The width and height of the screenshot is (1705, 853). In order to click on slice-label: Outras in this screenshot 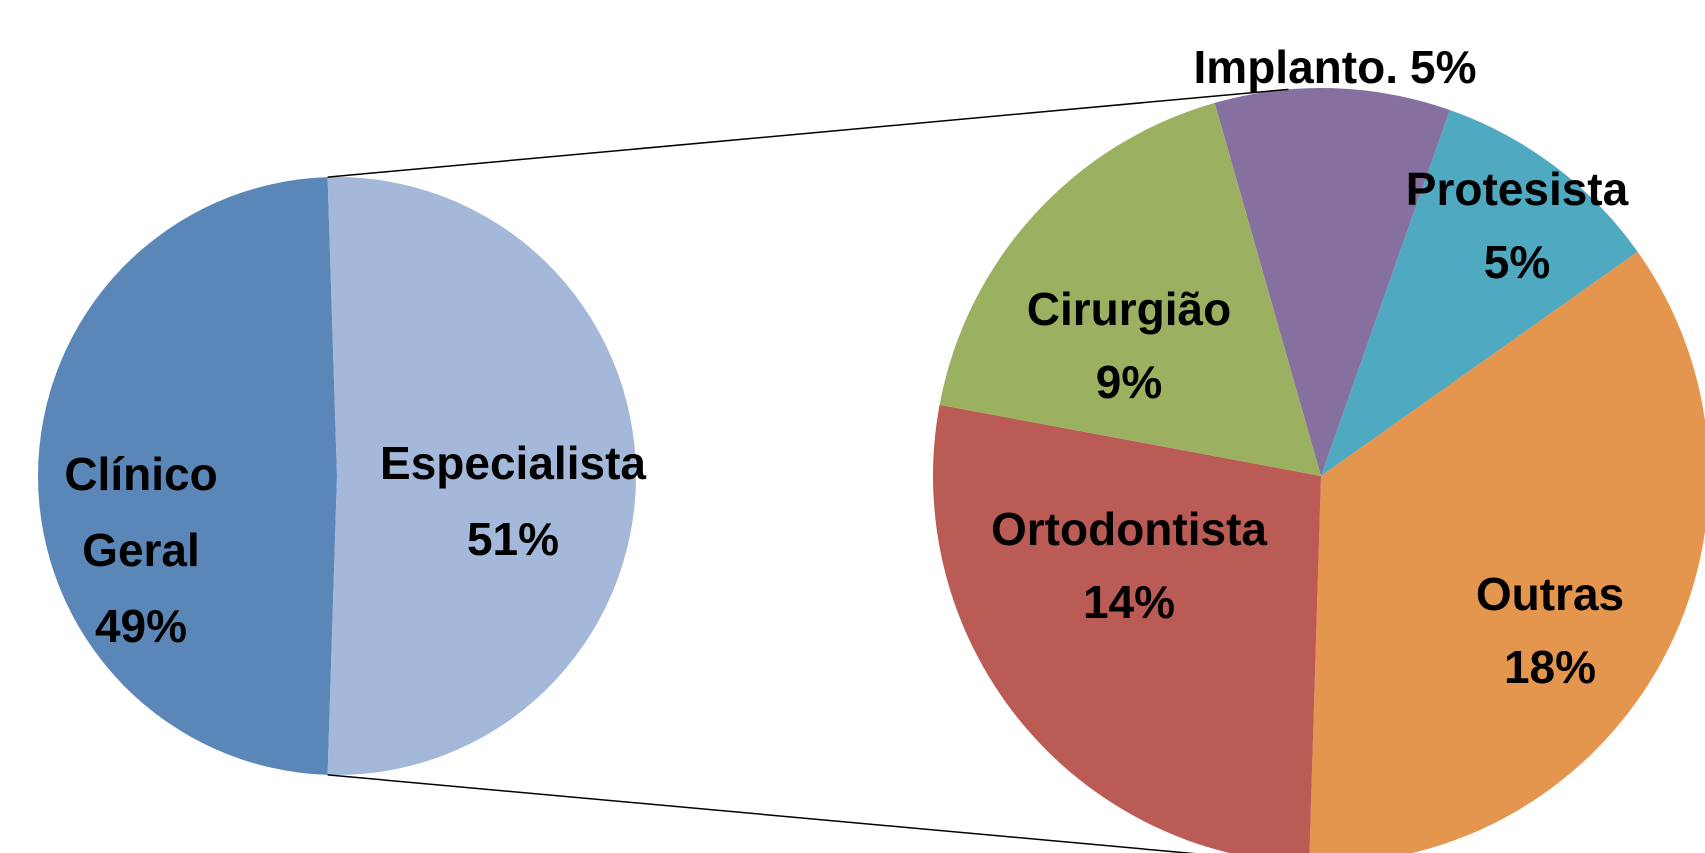, I will do `click(1550, 594)`.